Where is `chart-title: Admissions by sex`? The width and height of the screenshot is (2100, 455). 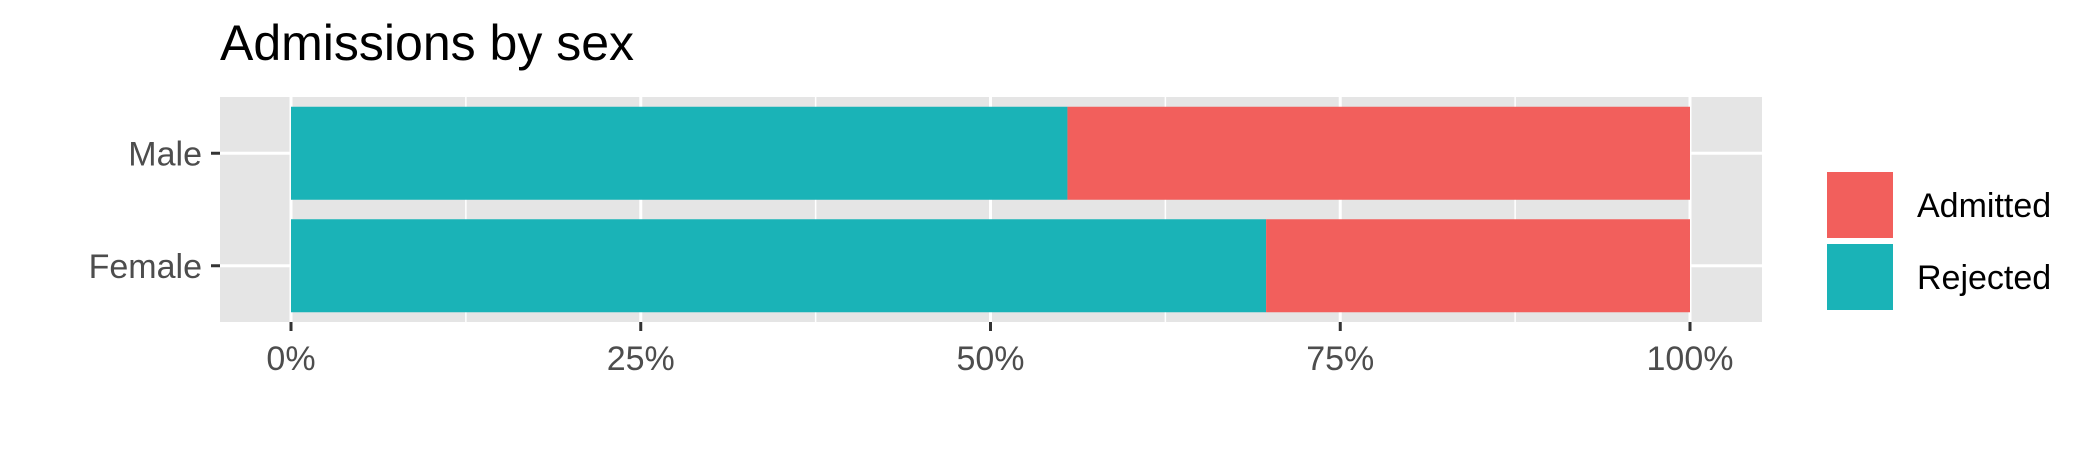 chart-title: Admissions by sex is located at coordinates (427, 43).